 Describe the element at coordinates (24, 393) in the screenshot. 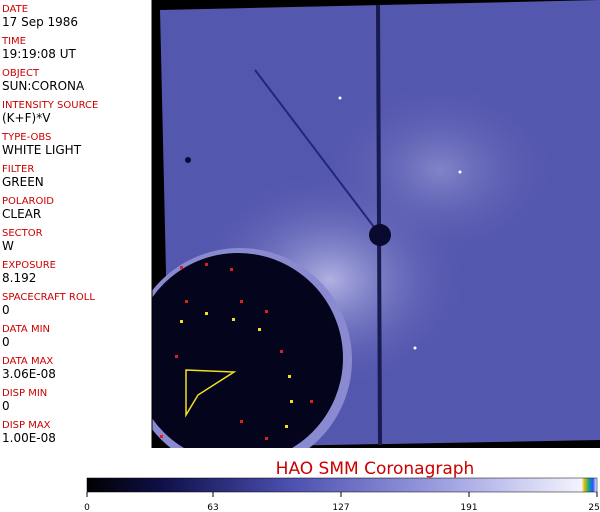

I see `field-label: DISP MIN` at that location.